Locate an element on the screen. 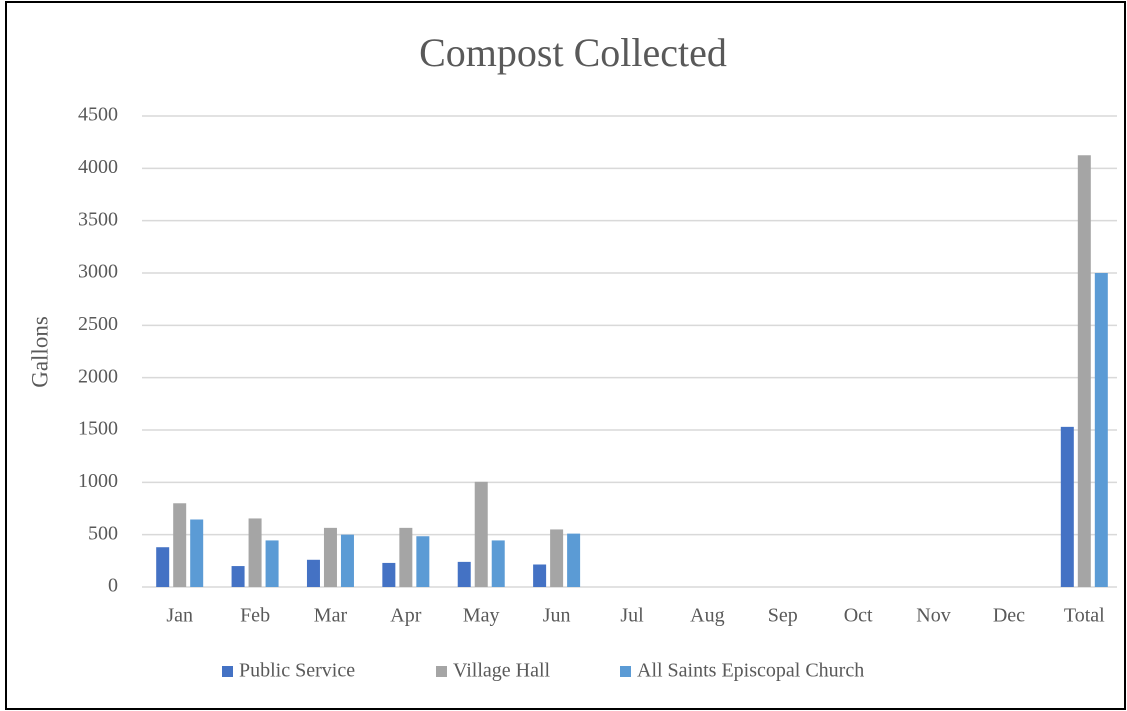 This screenshot has height=711, width=1127. x-tick-label: Mar is located at coordinates (331, 616).